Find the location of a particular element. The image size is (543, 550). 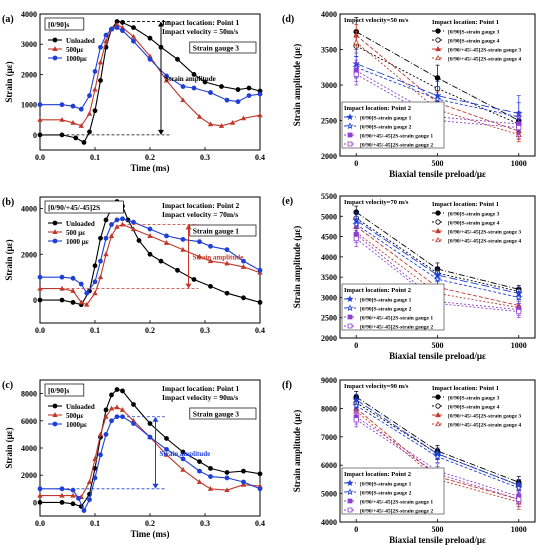

strain-gauge-box is located at coordinates (223, 47).